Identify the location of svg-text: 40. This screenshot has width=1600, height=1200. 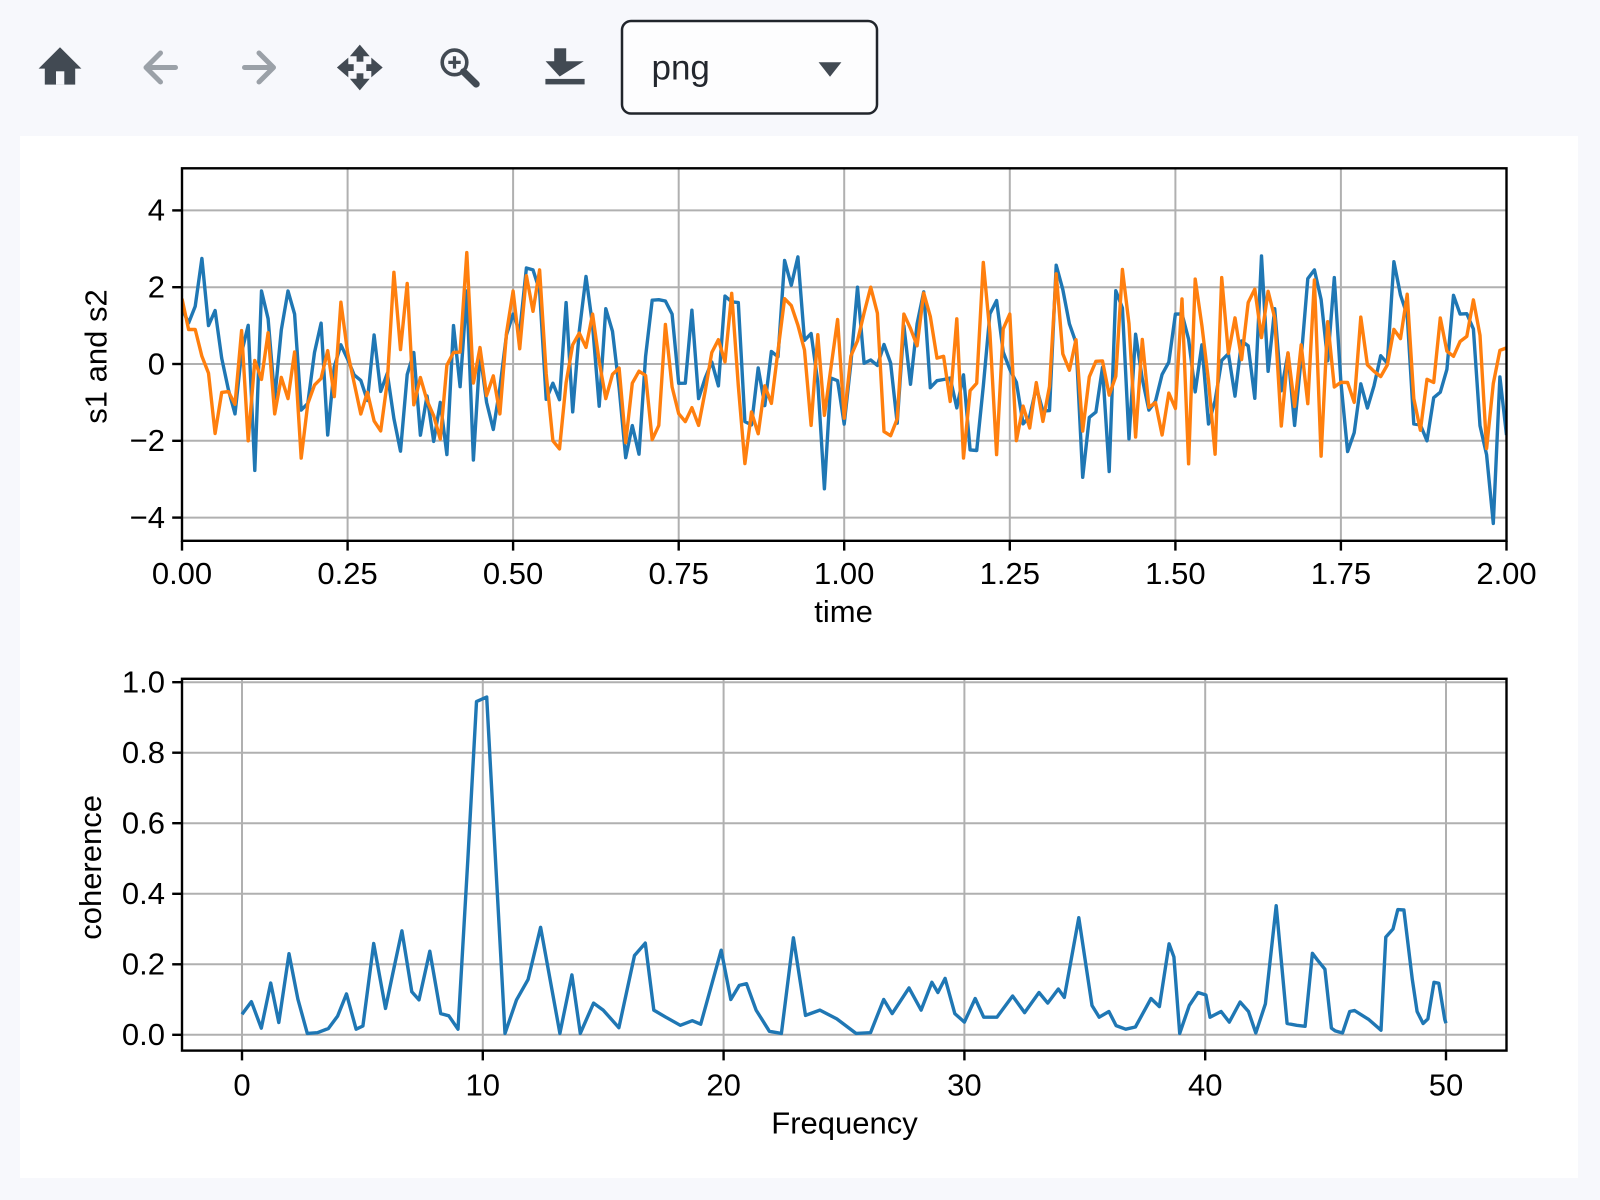
(1205, 1085).